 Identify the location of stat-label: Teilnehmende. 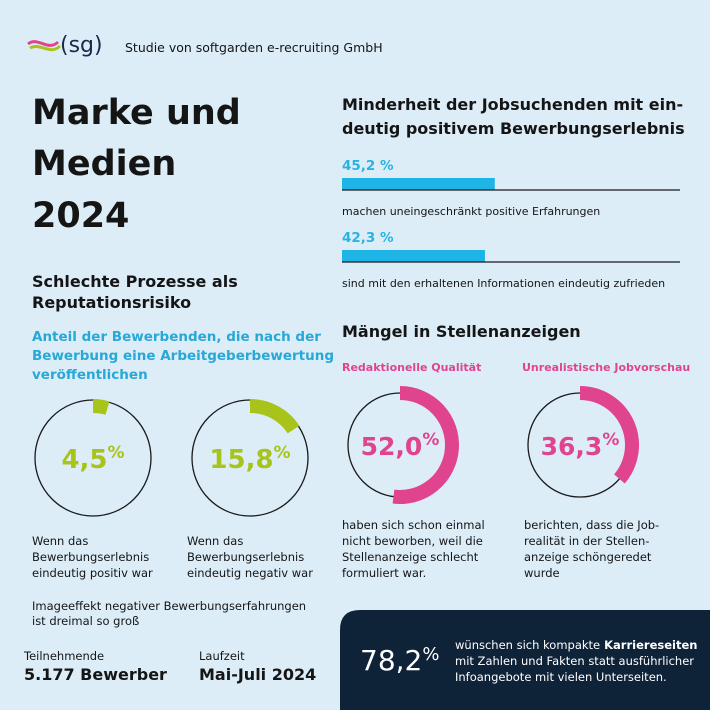
(63, 656).